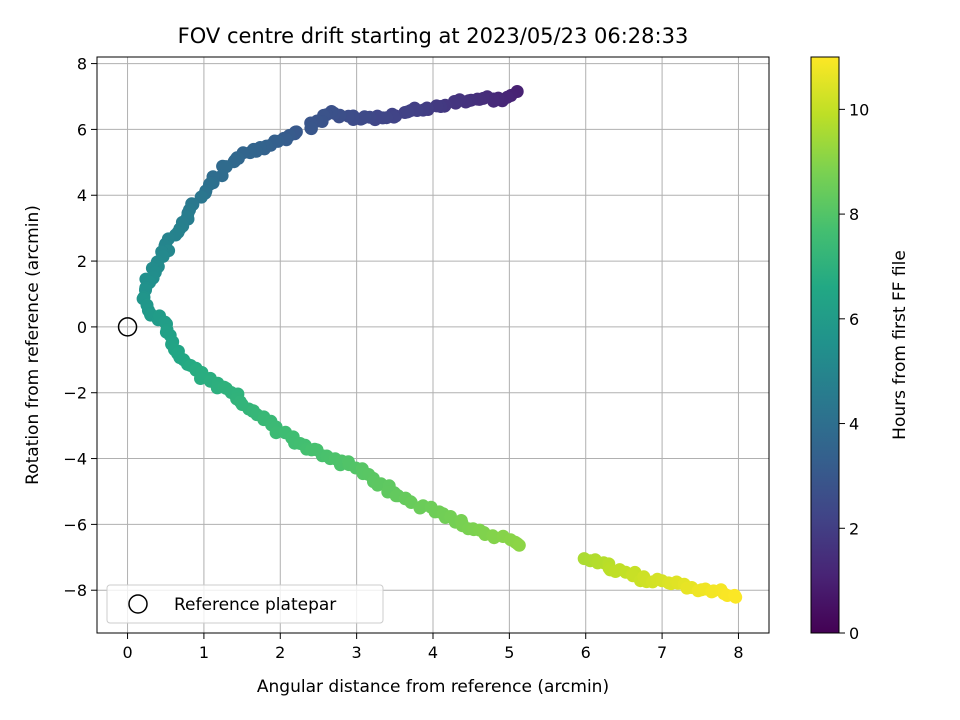 The image size is (960, 720). What do you see at coordinates (33, 345) in the screenshot?
I see `y-axis-label: Rotation from reference (arcmin)` at bounding box center [33, 345].